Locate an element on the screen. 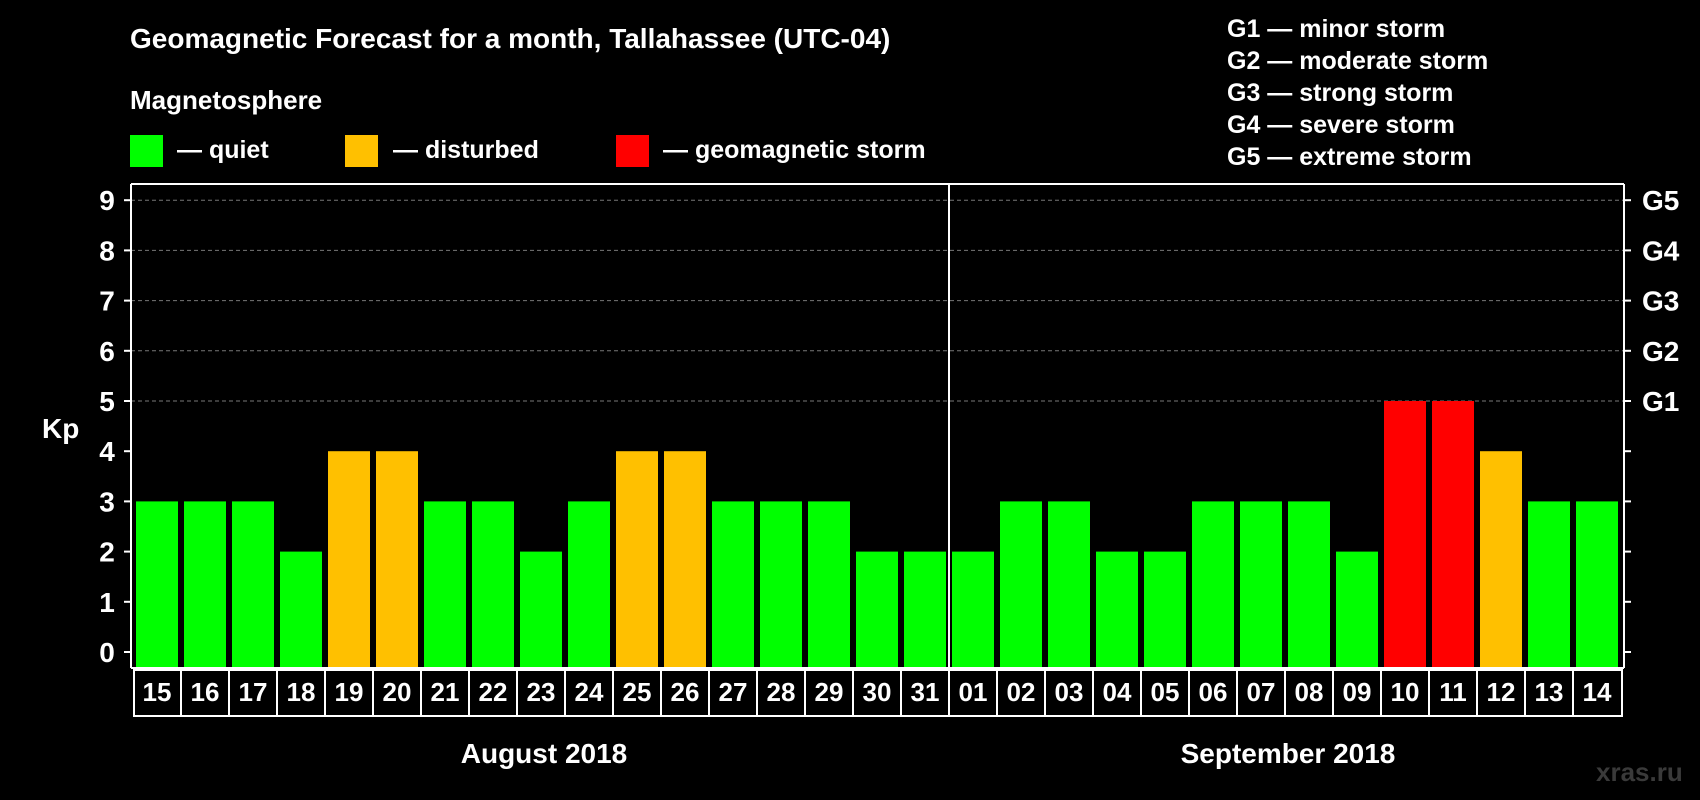  day-label-11: 11 is located at coordinates (1453, 692).